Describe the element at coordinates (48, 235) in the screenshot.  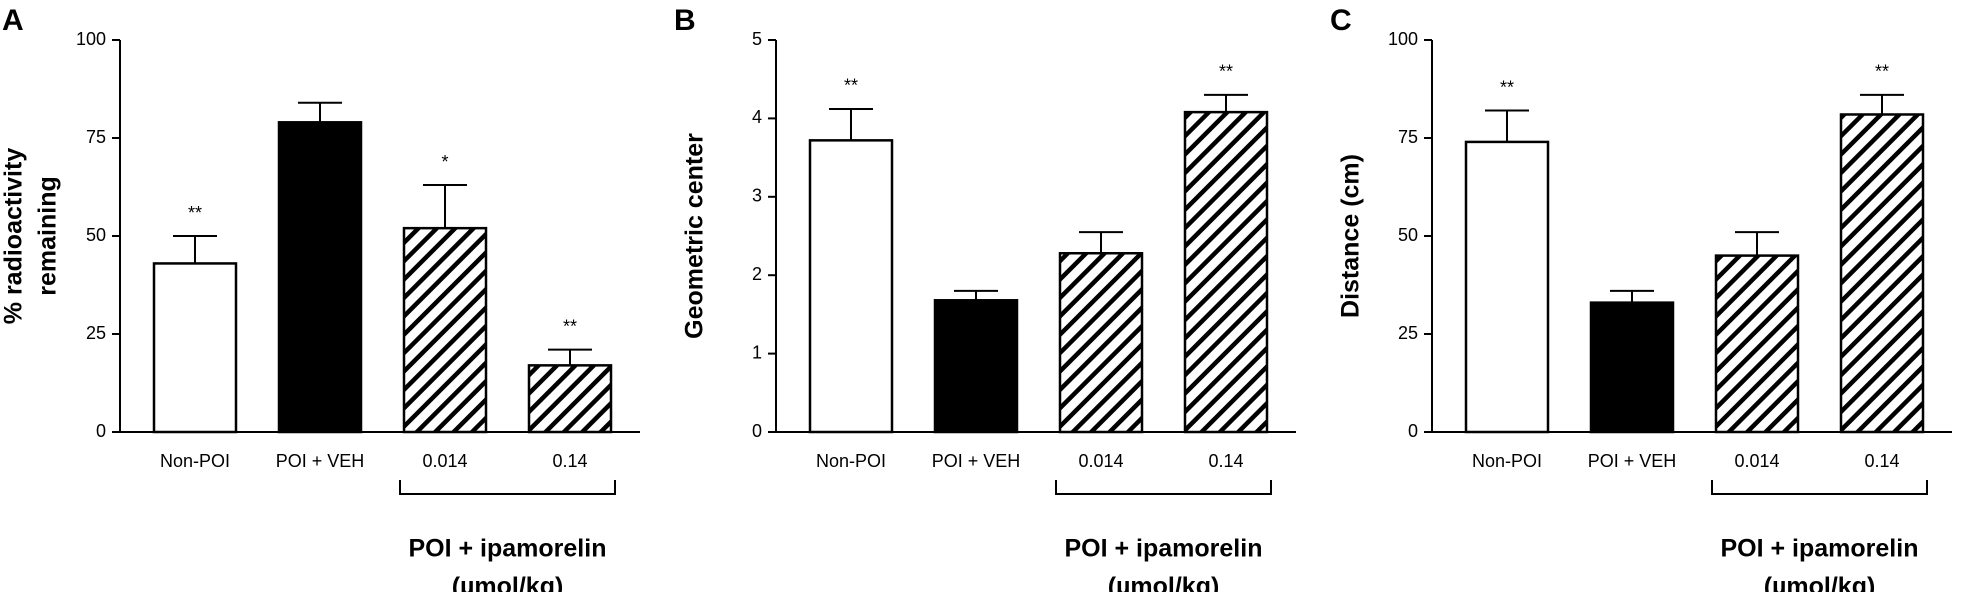
I see `y-axis-label: remaining` at that location.